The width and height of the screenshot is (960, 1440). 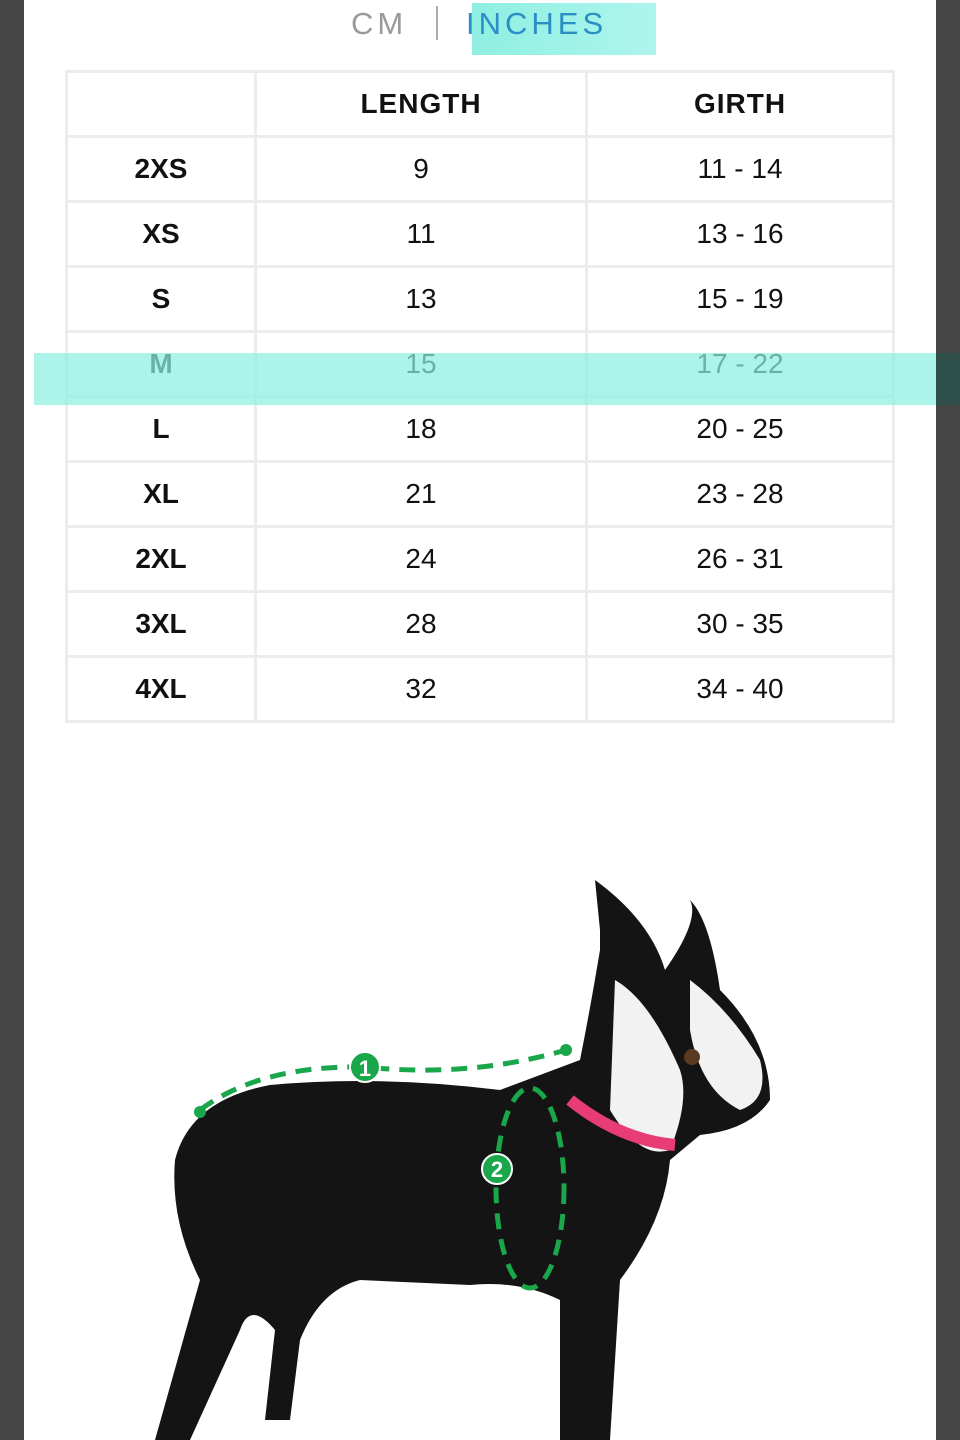 What do you see at coordinates (161, 494) in the screenshot?
I see `cell-size: XL` at bounding box center [161, 494].